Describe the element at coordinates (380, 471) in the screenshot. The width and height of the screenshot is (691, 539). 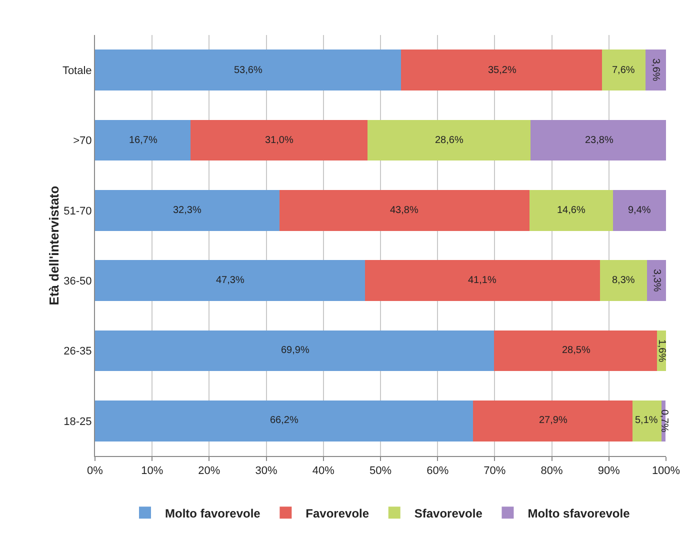
I see `x-tick-label: 50%` at that location.